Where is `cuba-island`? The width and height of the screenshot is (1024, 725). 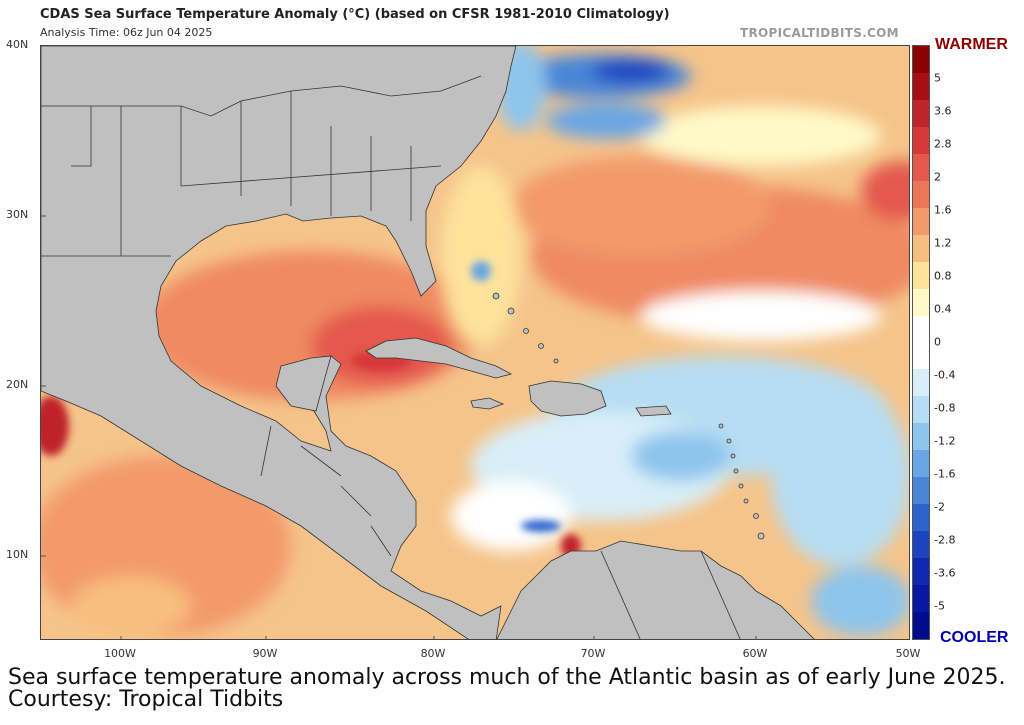 cuba-island is located at coordinates (439, 358).